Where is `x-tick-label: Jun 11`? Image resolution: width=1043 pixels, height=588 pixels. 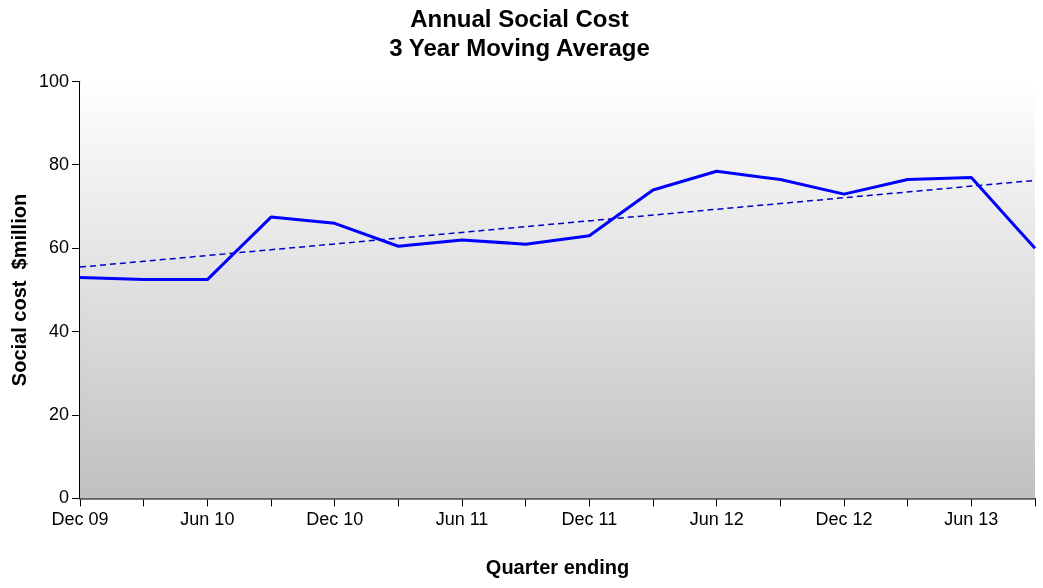
x-tick-label: Jun 11 is located at coordinates (462, 519).